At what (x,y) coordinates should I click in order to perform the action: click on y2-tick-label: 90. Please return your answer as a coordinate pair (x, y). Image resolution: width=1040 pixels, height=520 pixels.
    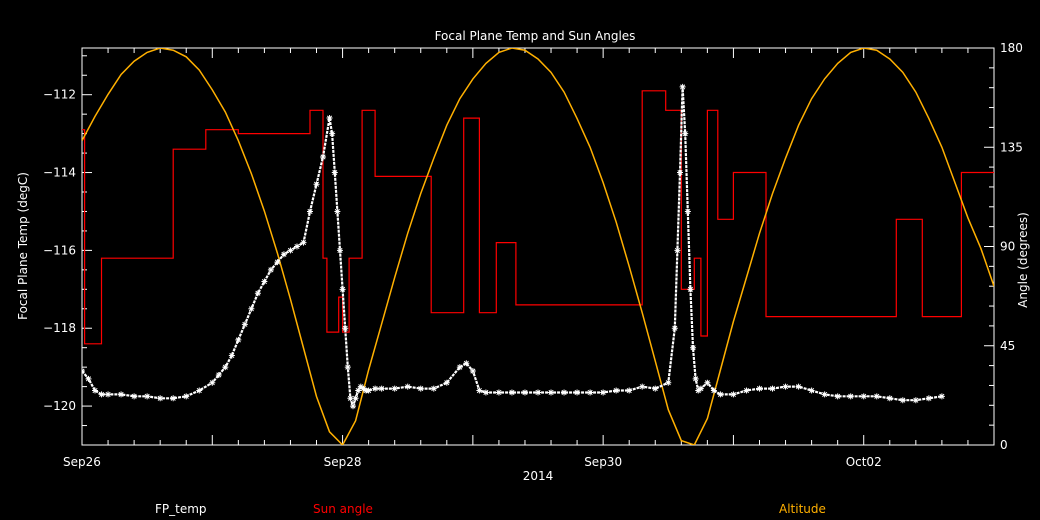
    Looking at the image, I should click on (1007, 247).